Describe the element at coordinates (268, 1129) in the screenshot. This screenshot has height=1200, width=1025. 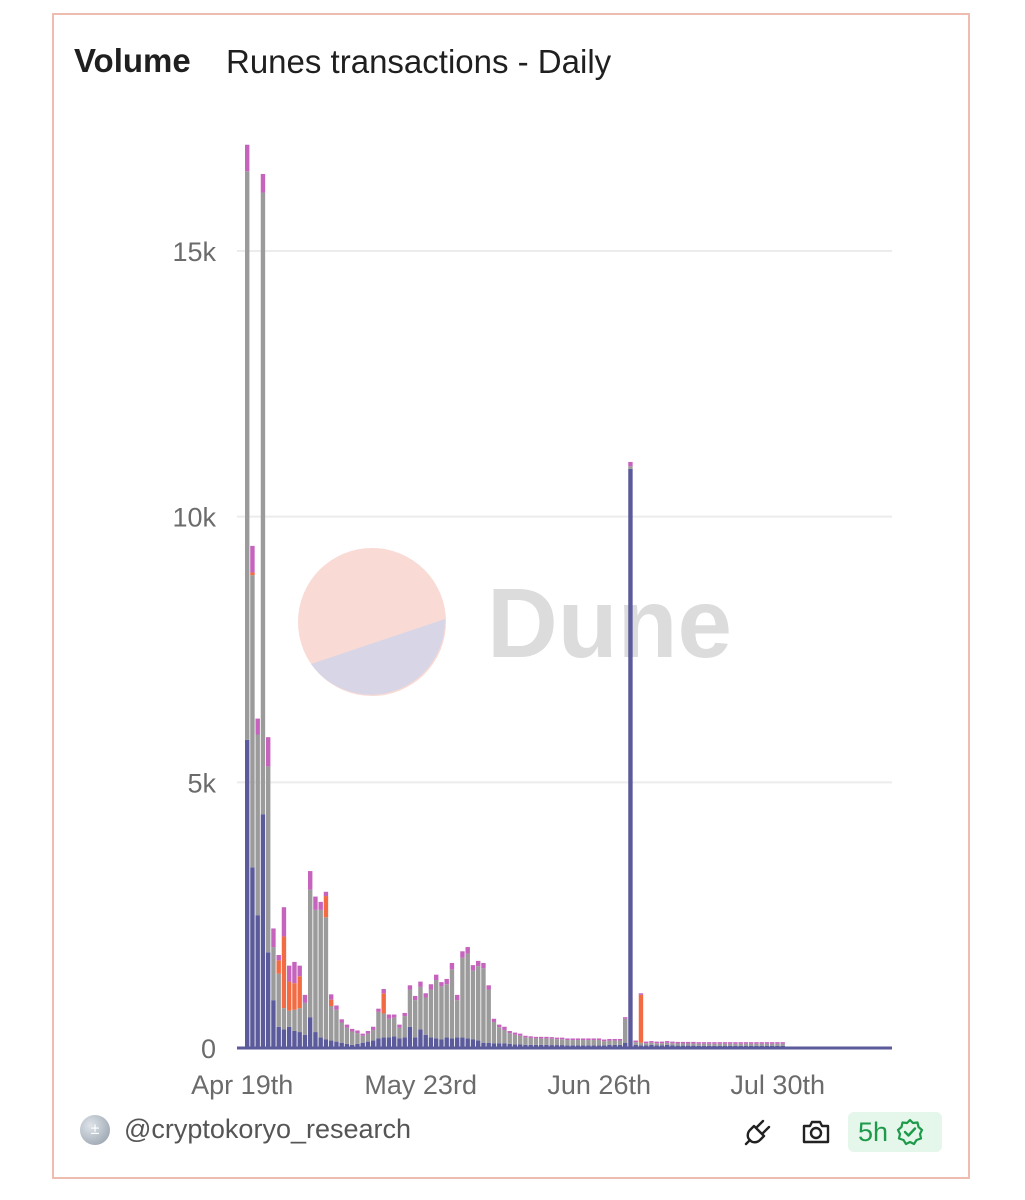
I see `username: @cryptokoryo_research` at that location.